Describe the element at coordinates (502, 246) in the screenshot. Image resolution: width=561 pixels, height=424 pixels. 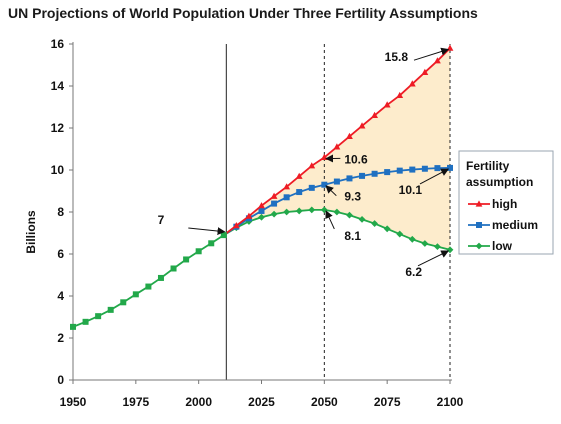
I see `legend-label: low` at that location.